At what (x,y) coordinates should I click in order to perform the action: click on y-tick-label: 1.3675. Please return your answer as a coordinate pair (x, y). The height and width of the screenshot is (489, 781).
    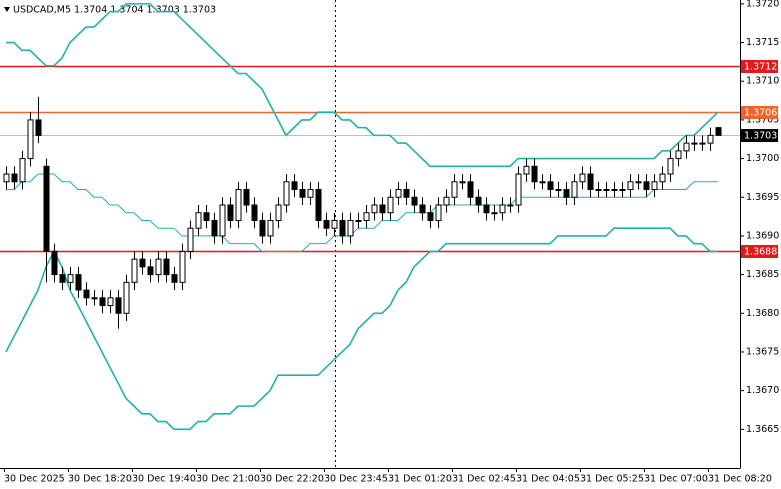
    Looking at the image, I should click on (762, 351).